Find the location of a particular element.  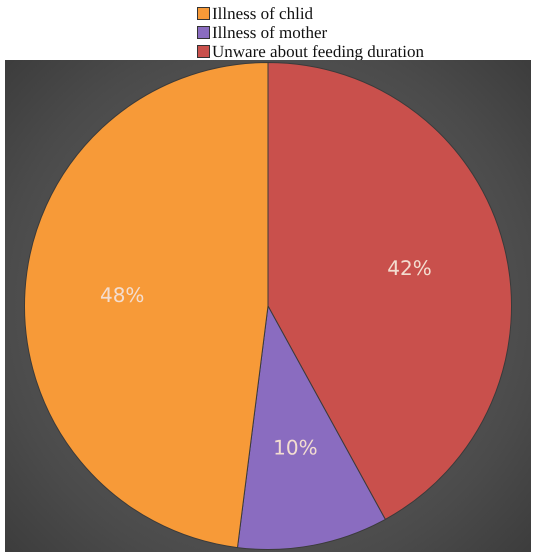

legend-label: Illness of mother is located at coordinates (270, 32).